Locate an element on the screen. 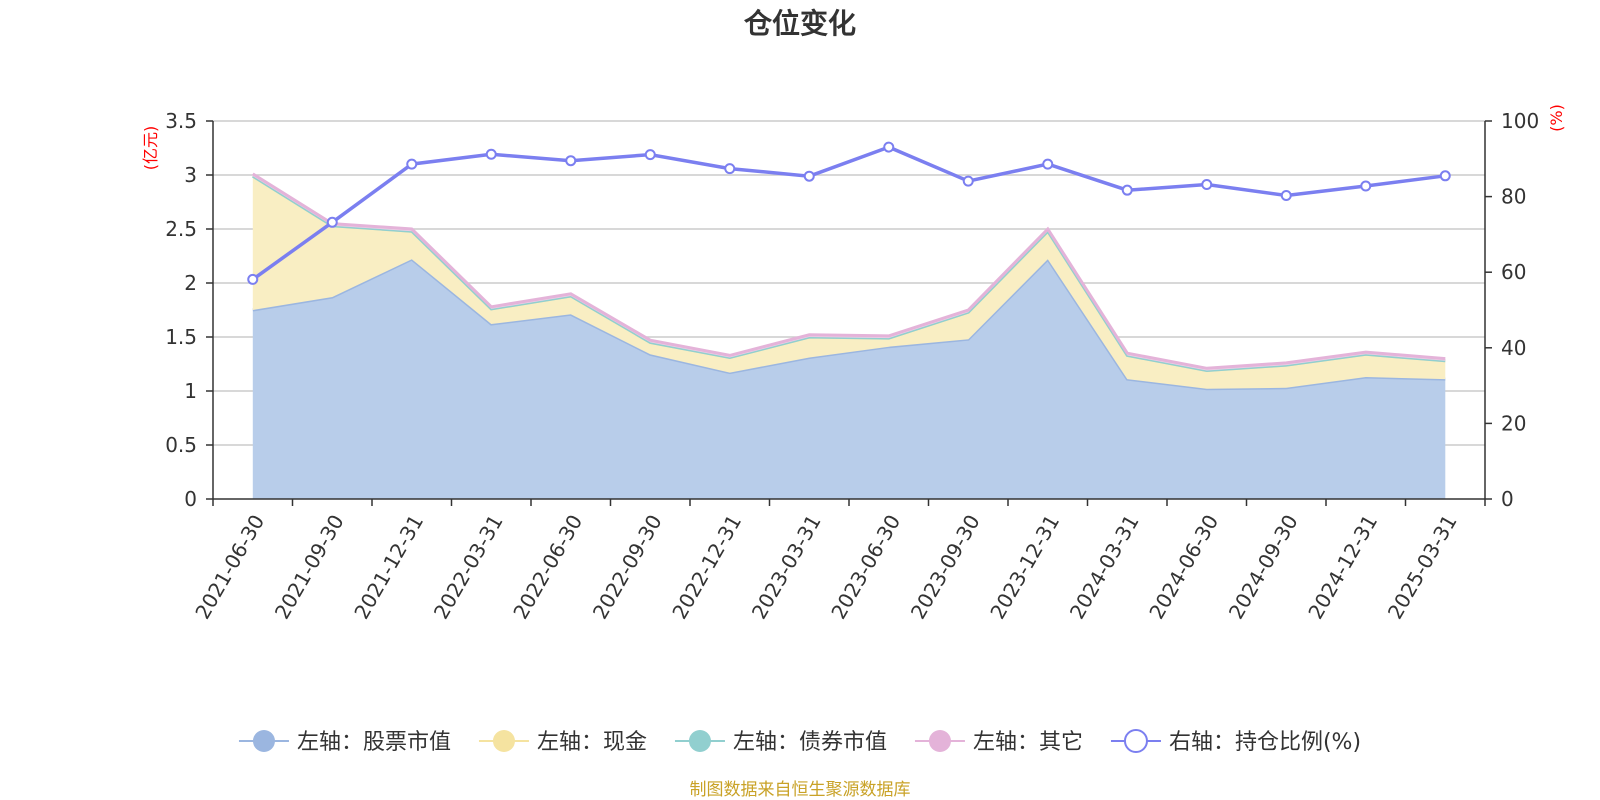 Image resolution: width=1600 pixels, height=800 pixels. legend-item: 左轴：其它 is located at coordinates (998, 742).